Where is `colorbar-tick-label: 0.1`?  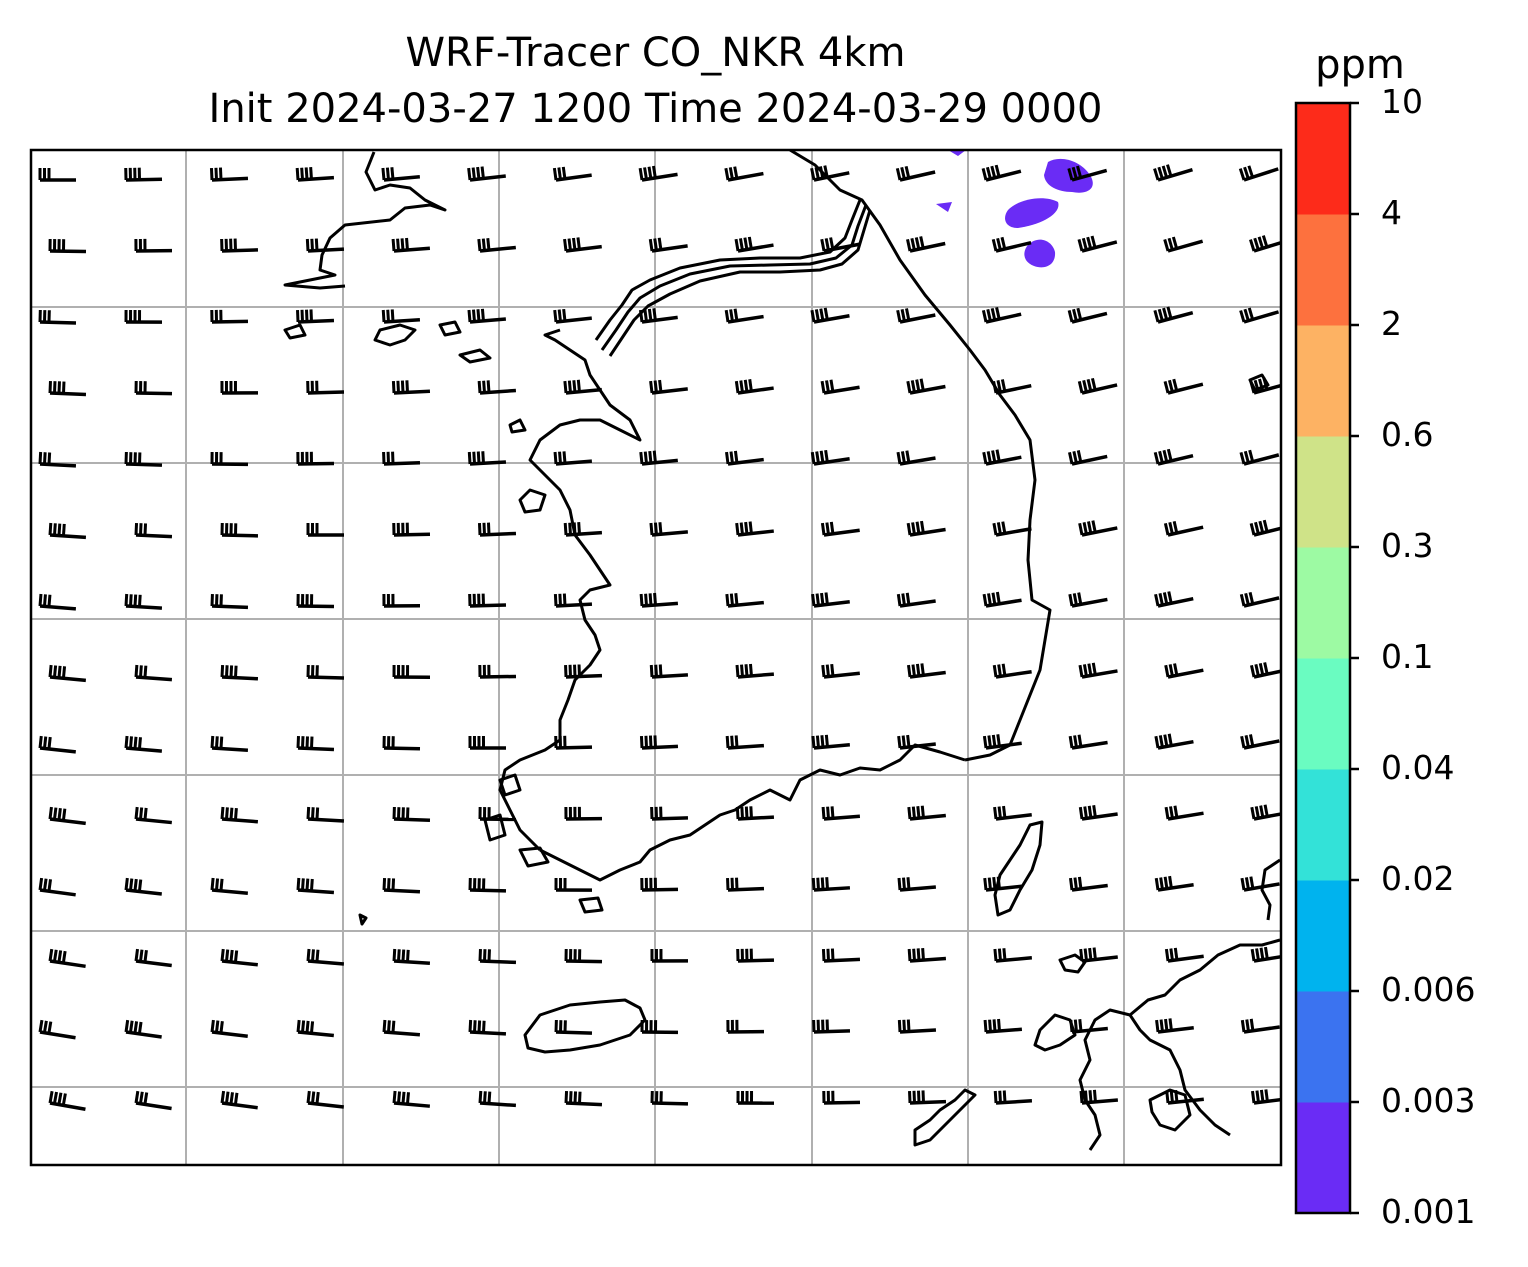 colorbar-tick-label: 0.1 is located at coordinates (1407, 656).